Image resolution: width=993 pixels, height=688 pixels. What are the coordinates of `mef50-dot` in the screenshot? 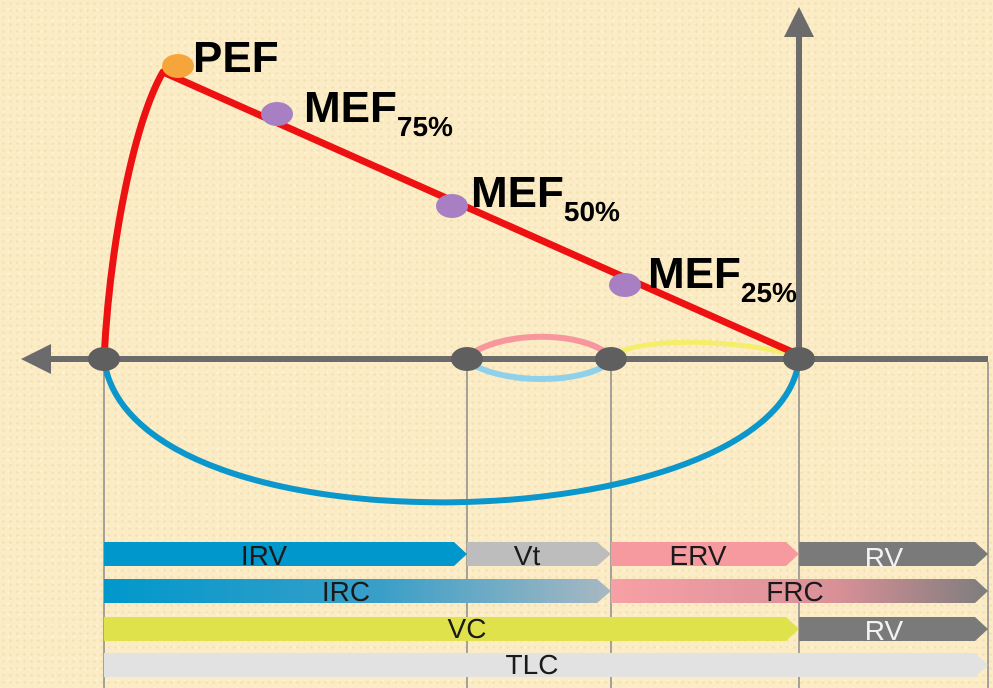 It's located at (452, 206).